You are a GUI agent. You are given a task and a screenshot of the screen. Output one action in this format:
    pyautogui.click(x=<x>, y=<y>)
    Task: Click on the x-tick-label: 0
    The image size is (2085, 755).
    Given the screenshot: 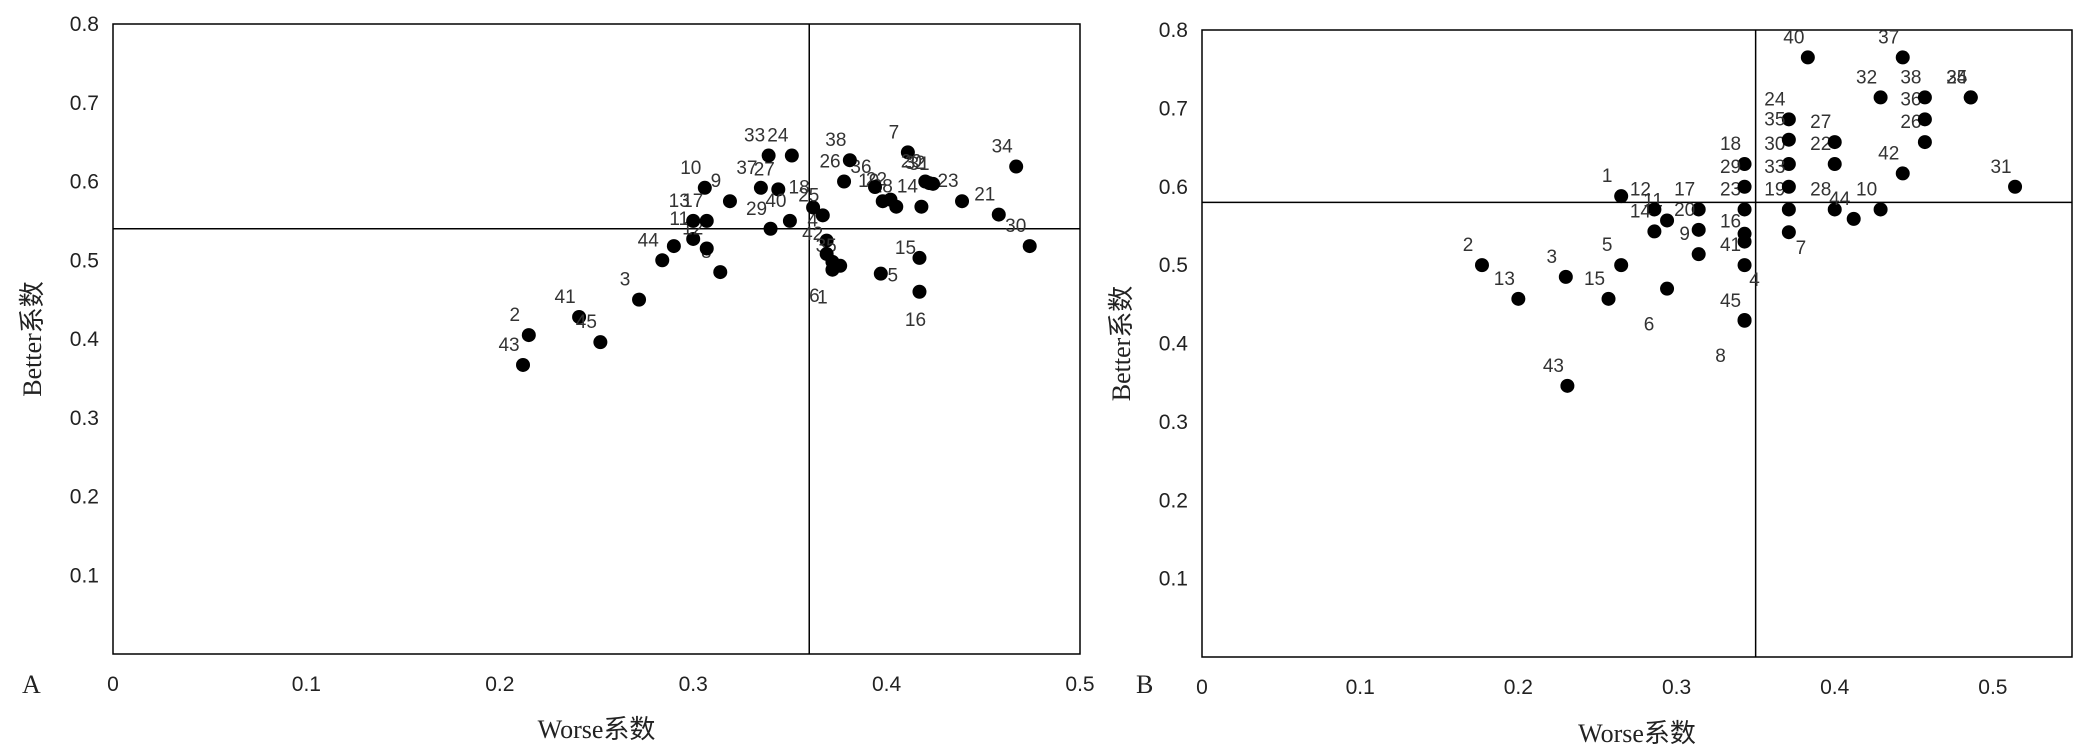 What is the action you would take?
    pyautogui.click(x=1202, y=687)
    